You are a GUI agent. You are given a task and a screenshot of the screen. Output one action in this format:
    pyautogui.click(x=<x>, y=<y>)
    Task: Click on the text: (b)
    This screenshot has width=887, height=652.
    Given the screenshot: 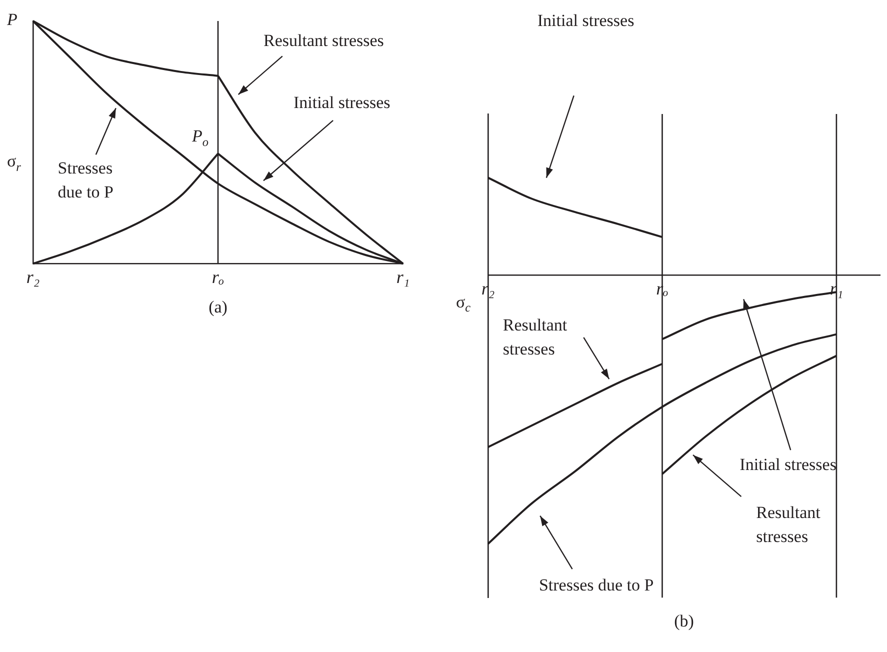 What is the action you would take?
    pyautogui.click(x=684, y=620)
    